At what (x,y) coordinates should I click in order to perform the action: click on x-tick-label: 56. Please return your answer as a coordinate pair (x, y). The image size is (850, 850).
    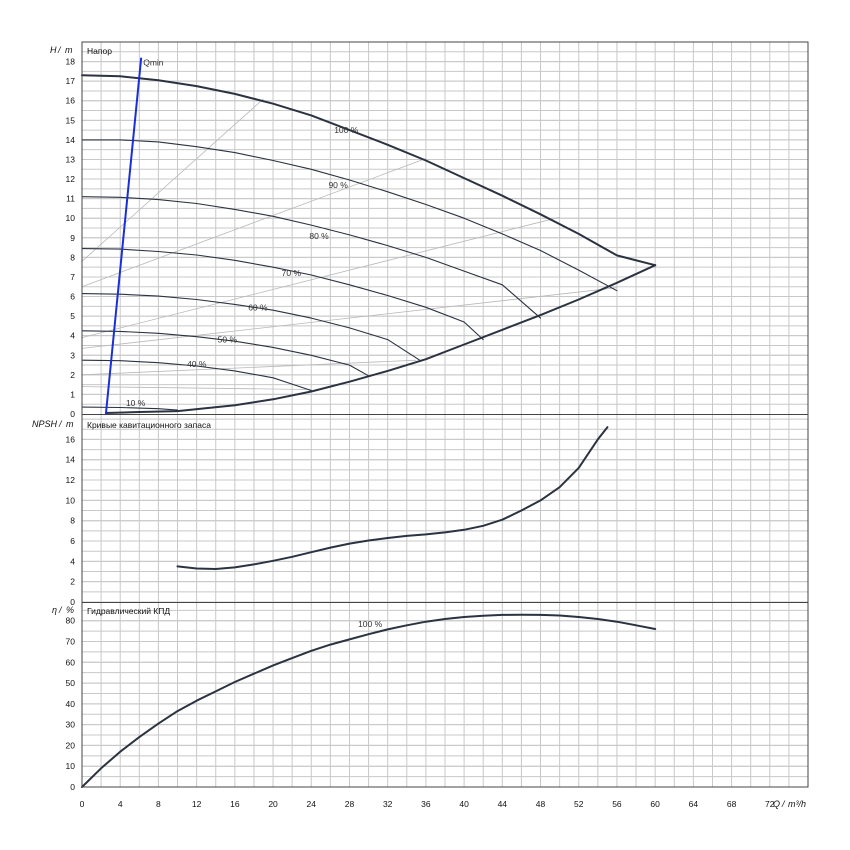
    Looking at the image, I should click on (617, 804).